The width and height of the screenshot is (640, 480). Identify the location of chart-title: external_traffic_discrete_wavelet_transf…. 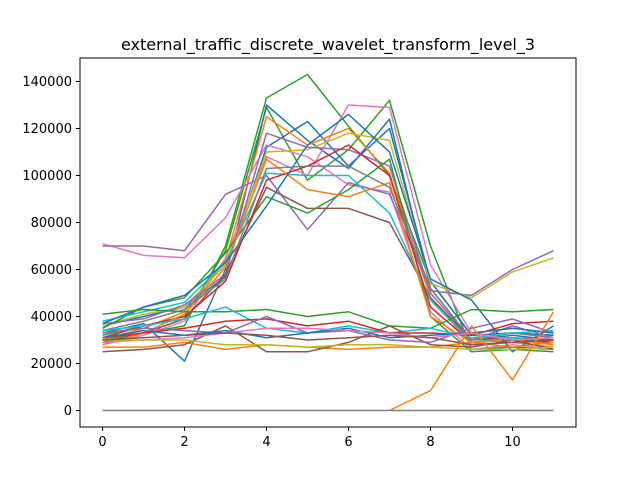
(328, 45).